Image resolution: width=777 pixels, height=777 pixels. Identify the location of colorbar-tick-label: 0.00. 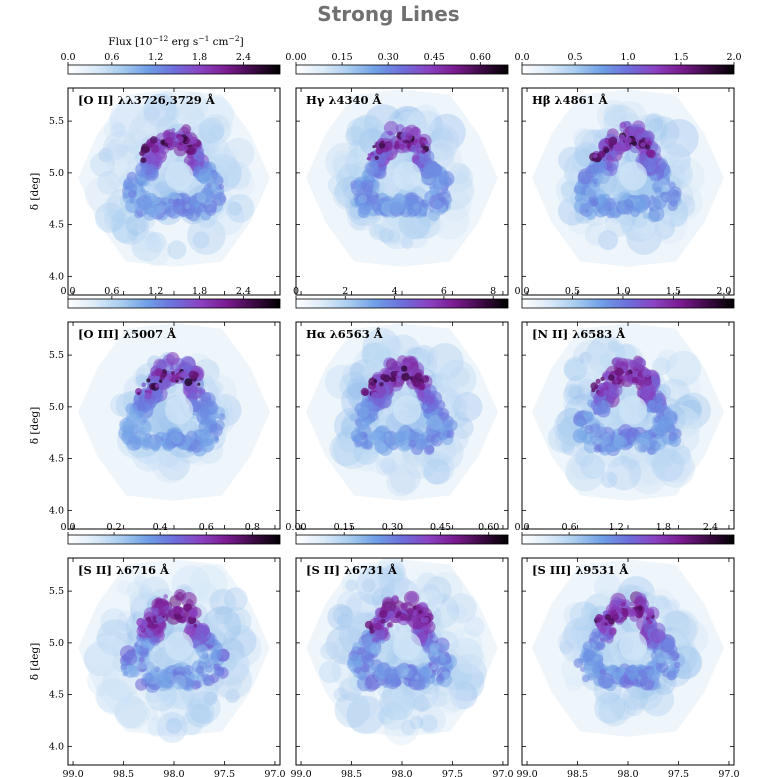
(295, 57).